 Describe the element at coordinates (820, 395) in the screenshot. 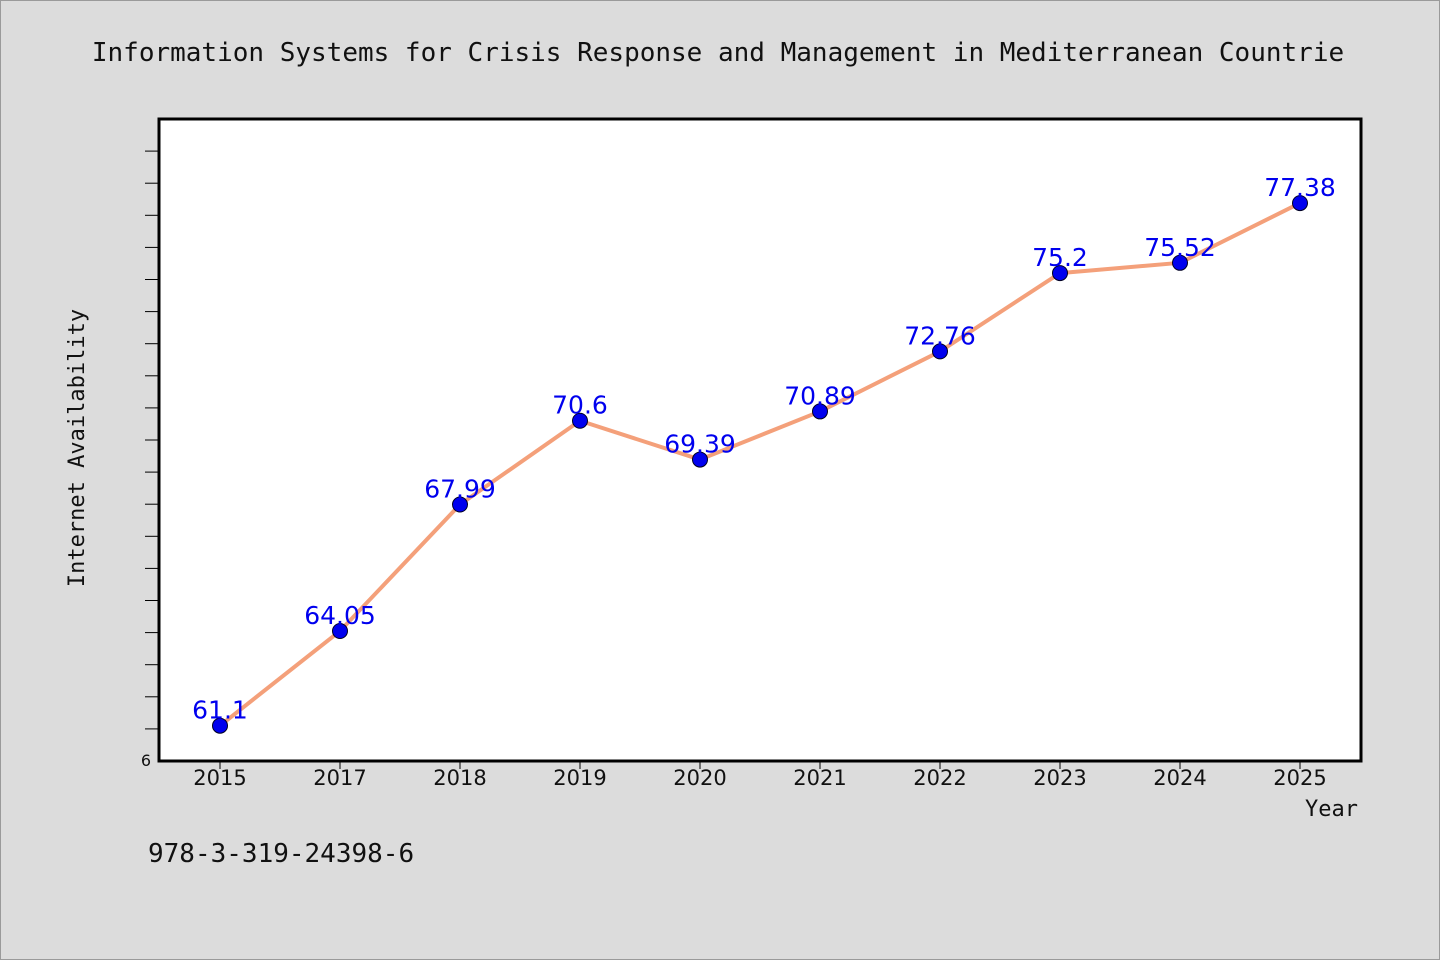

I see `data-label: 70.89` at that location.